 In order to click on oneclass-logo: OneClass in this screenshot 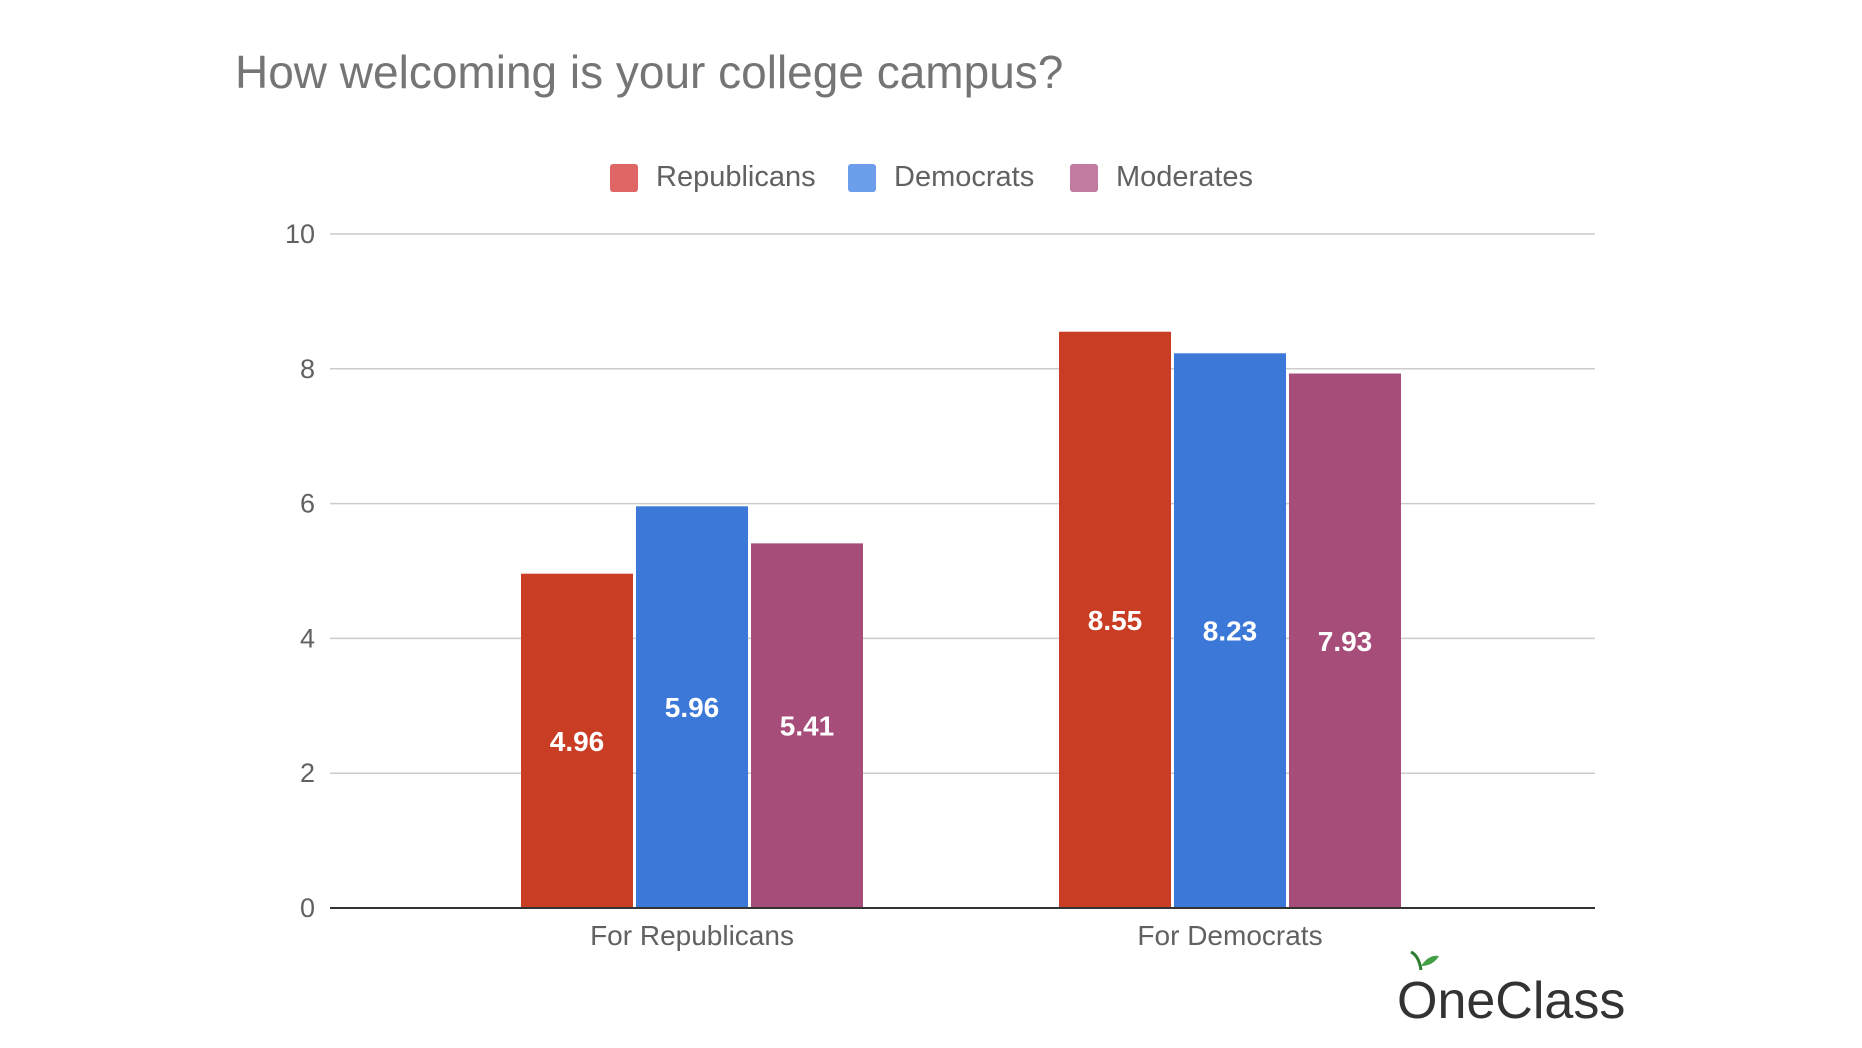, I will do `click(1511, 990)`.